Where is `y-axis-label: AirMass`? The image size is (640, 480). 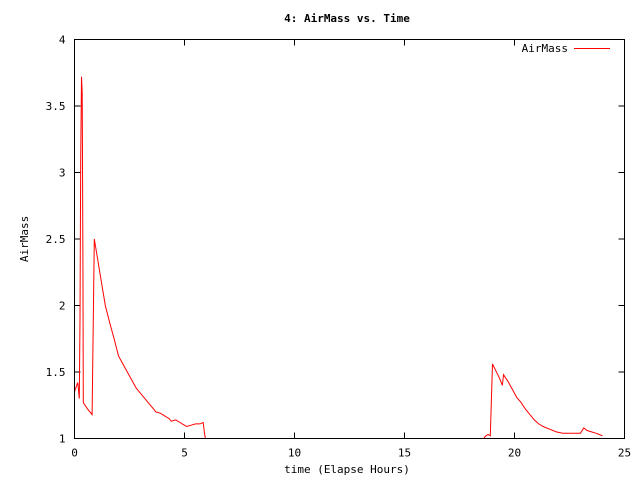 y-axis-label: AirMass is located at coordinates (24, 239).